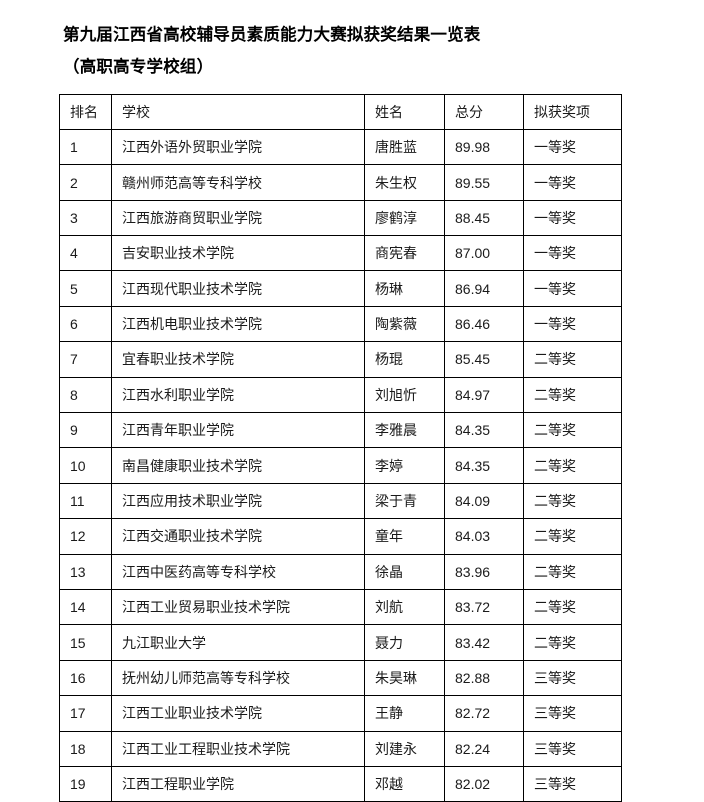 The width and height of the screenshot is (704, 802). What do you see at coordinates (85, 465) in the screenshot?
I see `cell-rank: 10` at bounding box center [85, 465].